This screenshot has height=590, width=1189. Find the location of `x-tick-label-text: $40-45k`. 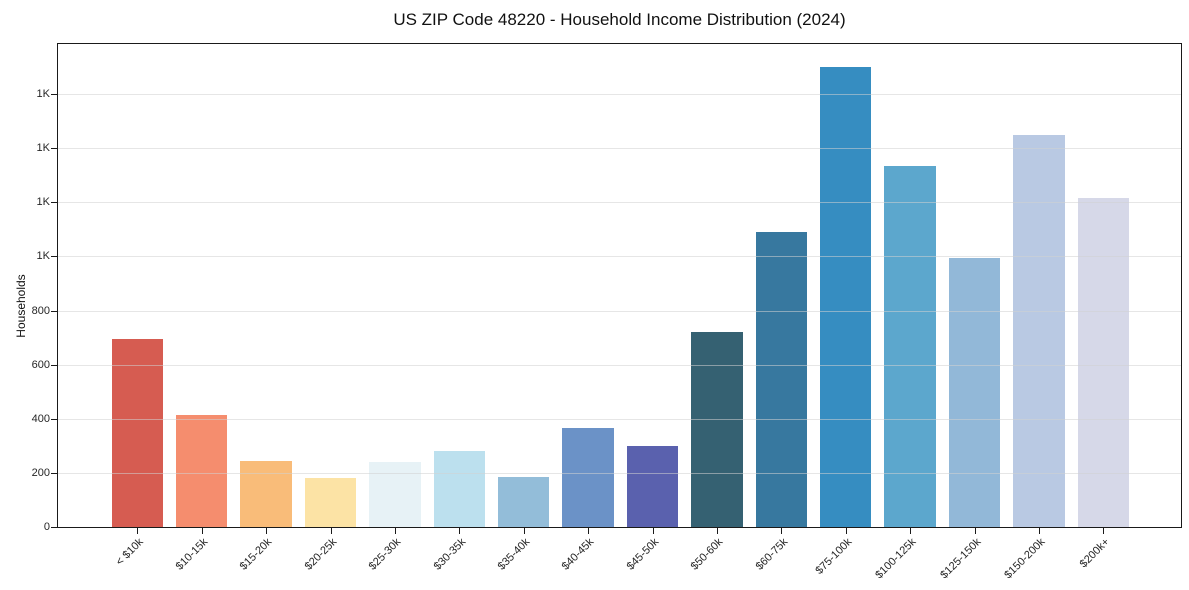

x-tick-label-text: $40-45k is located at coordinates (578, 554).